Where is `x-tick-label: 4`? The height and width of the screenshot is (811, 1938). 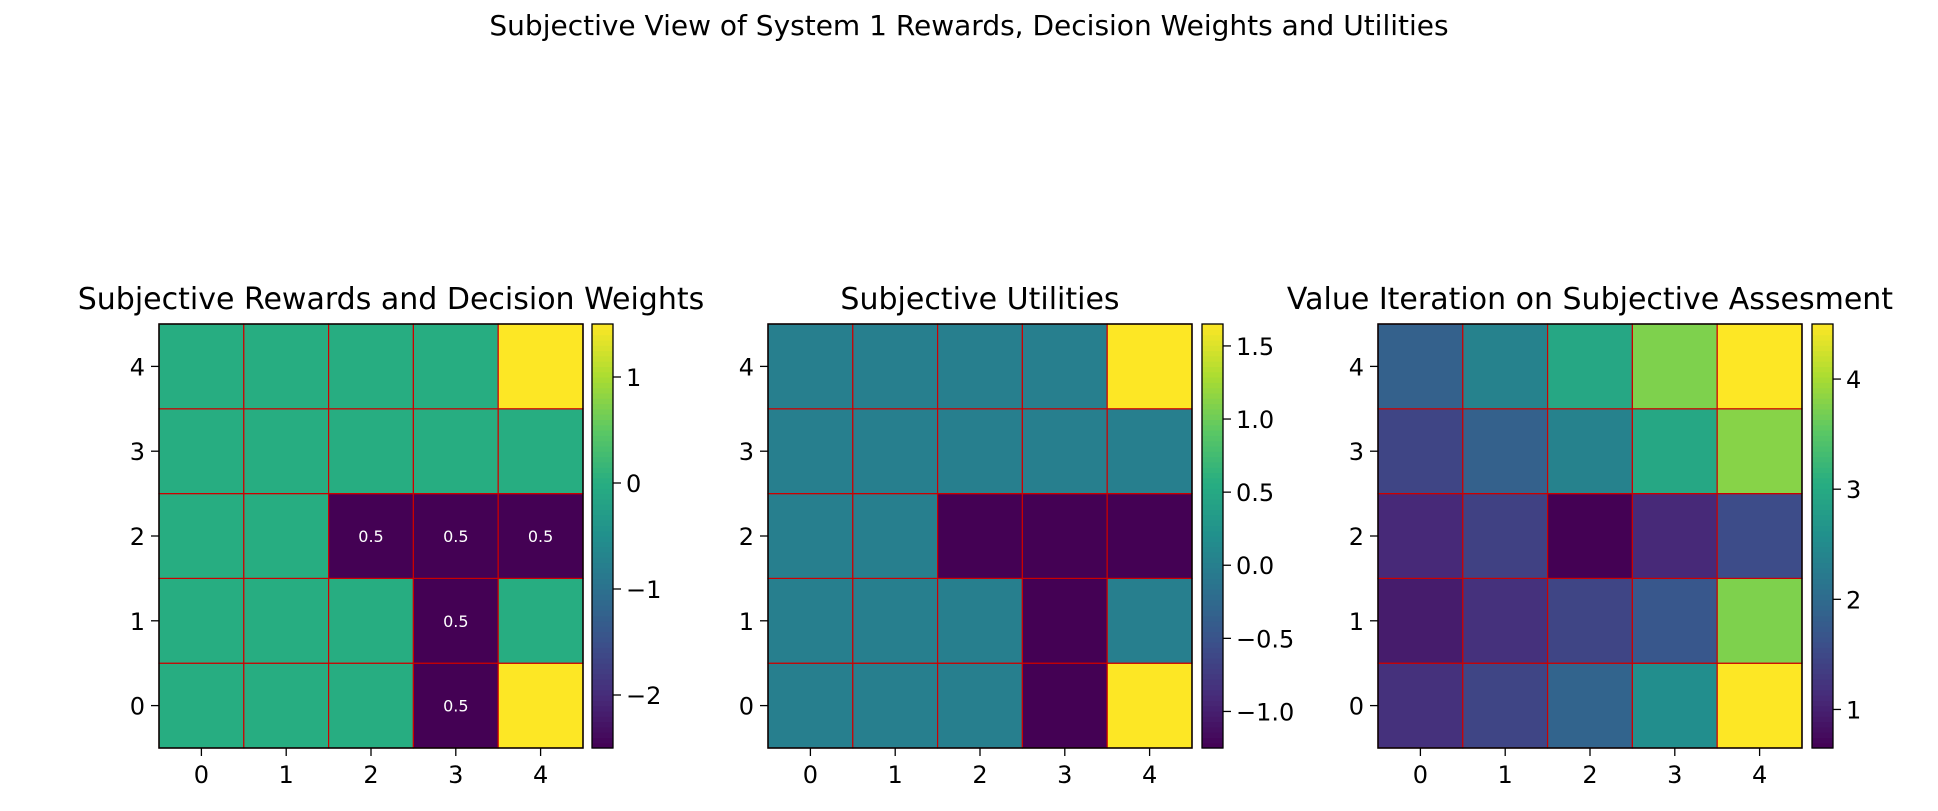 x-tick-label: 4 is located at coordinates (1759, 775).